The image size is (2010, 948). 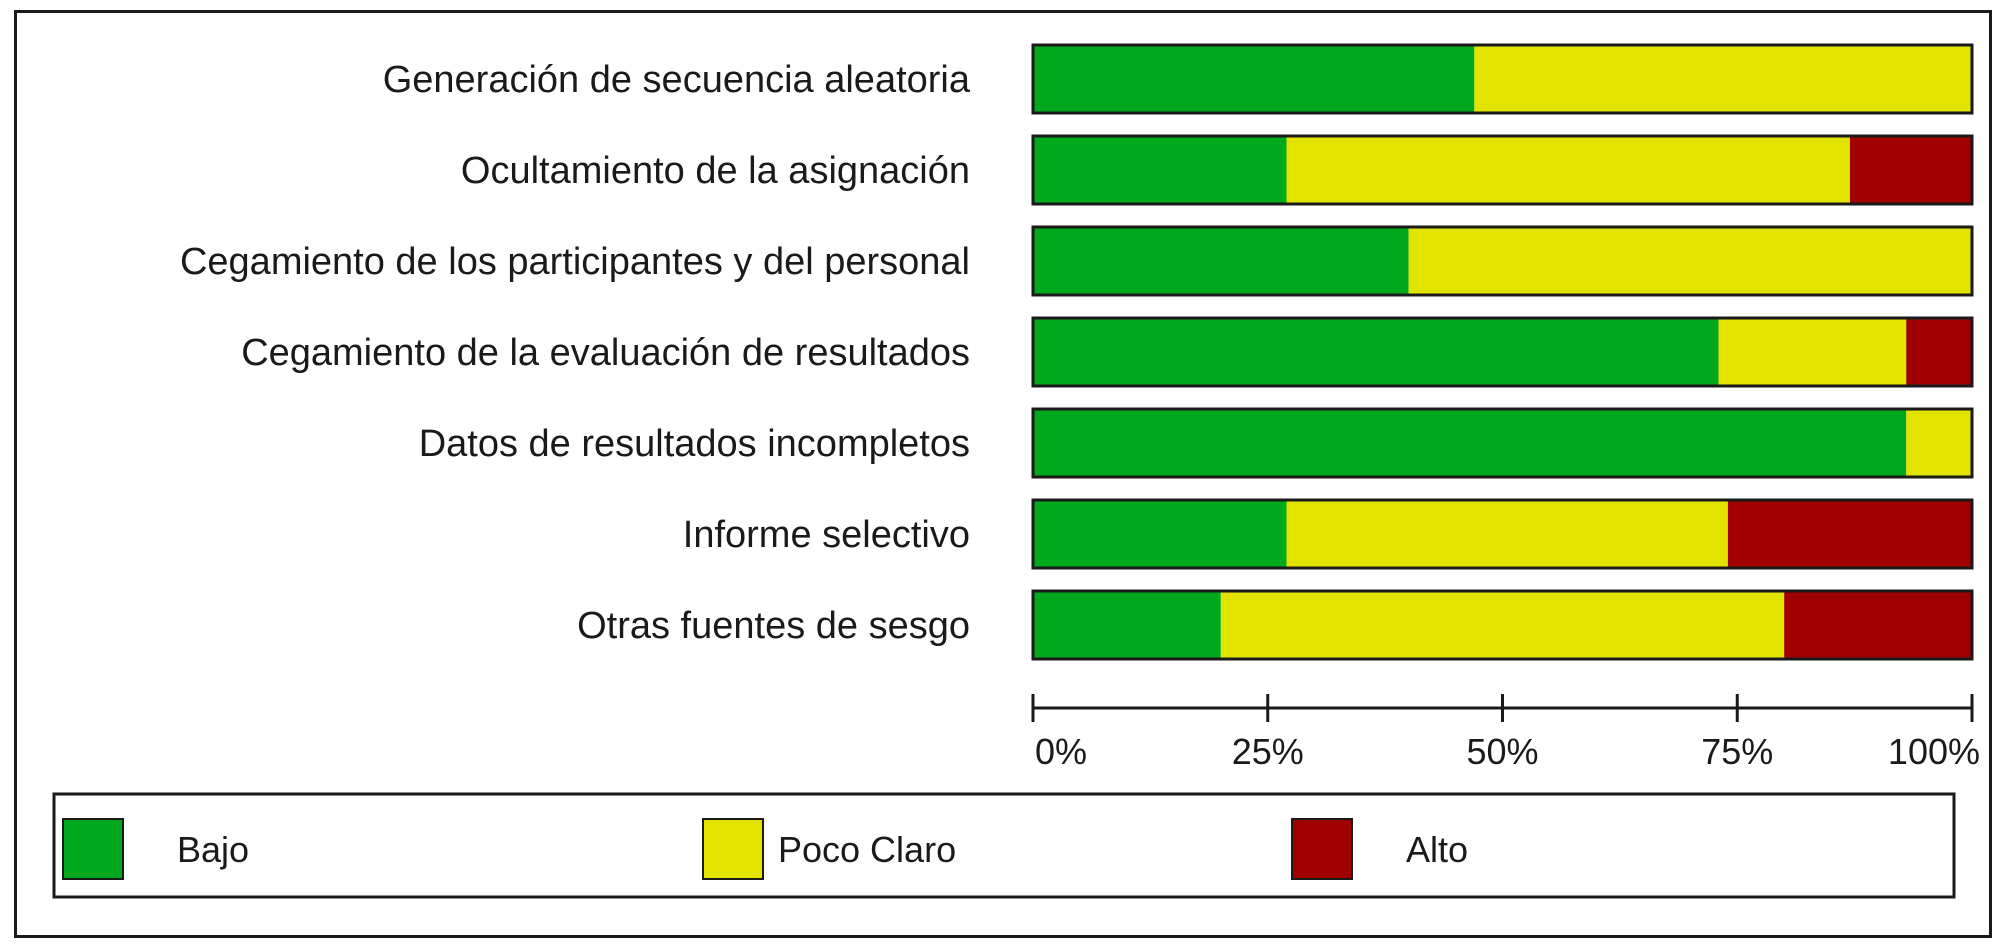 I want to click on legend-label: Alto, so click(x=1437, y=849).